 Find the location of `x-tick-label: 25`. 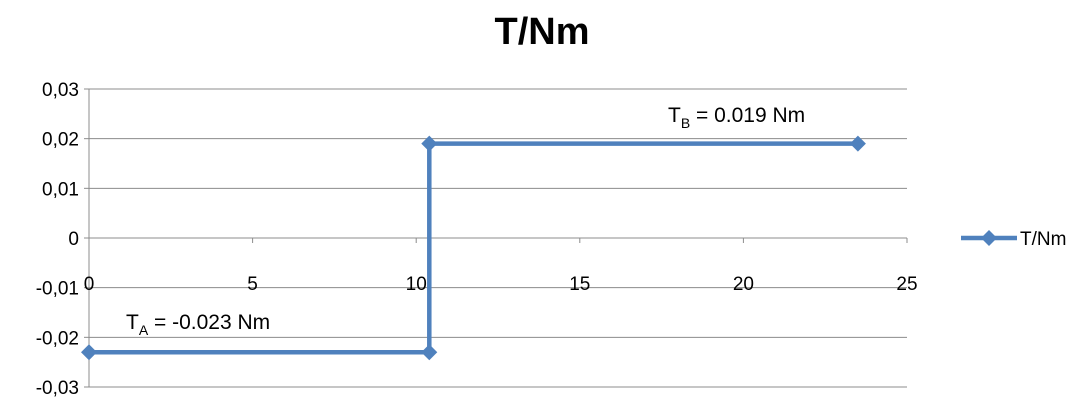

x-tick-label: 25 is located at coordinates (906, 284).